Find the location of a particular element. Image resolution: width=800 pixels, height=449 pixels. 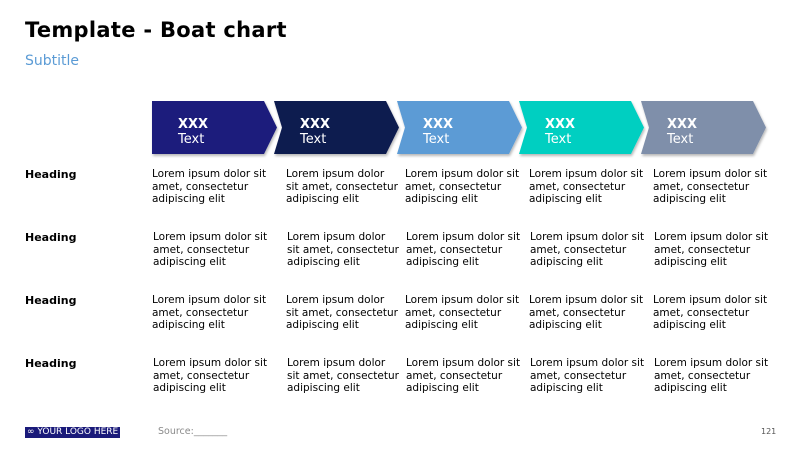

chevron-label-1: XXX Text is located at coordinates (193, 132).